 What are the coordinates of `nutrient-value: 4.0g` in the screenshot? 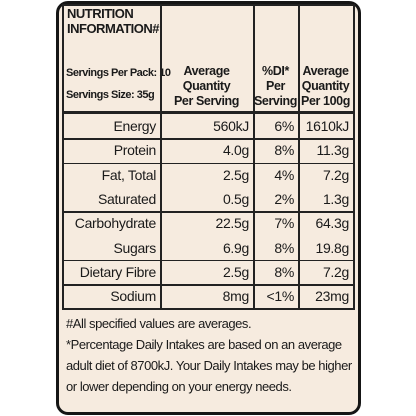 It's located at (235, 150).